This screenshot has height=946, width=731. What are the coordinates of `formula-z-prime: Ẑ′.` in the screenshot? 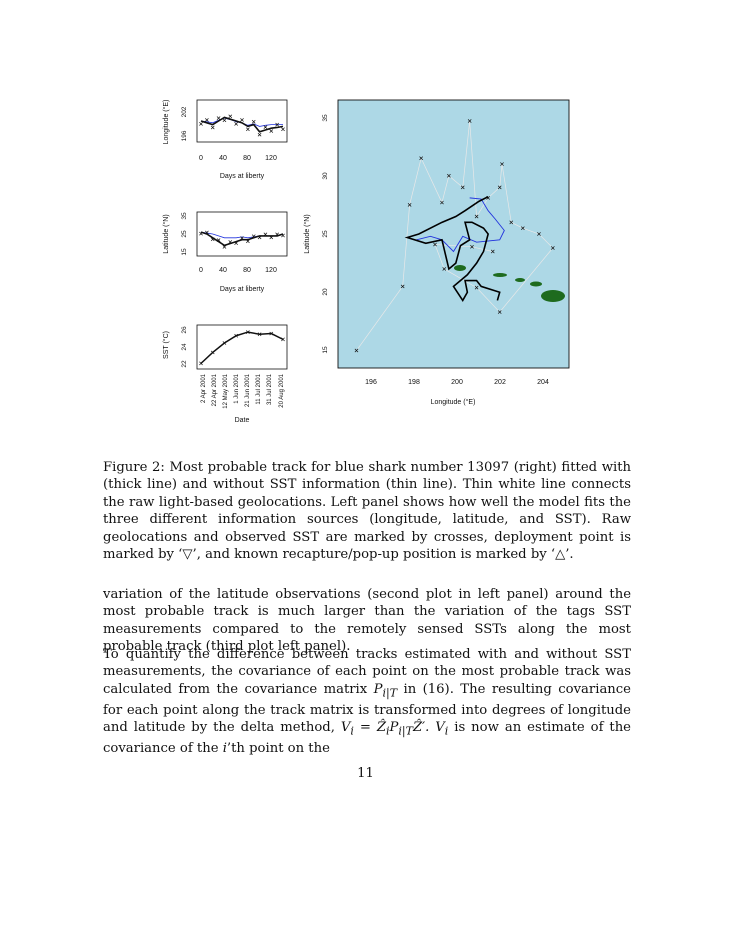 It's located at (421, 728).